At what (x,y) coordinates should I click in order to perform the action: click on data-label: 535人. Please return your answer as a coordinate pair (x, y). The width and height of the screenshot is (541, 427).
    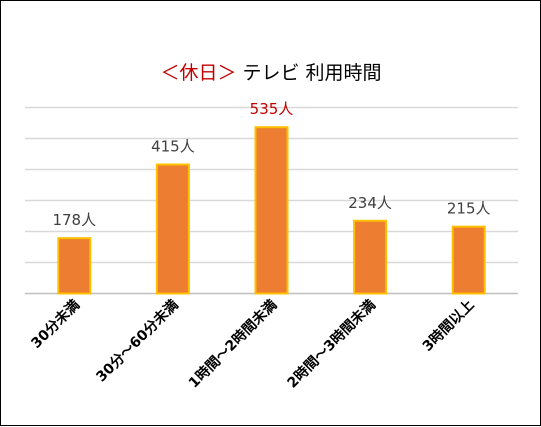
    Looking at the image, I should click on (272, 109).